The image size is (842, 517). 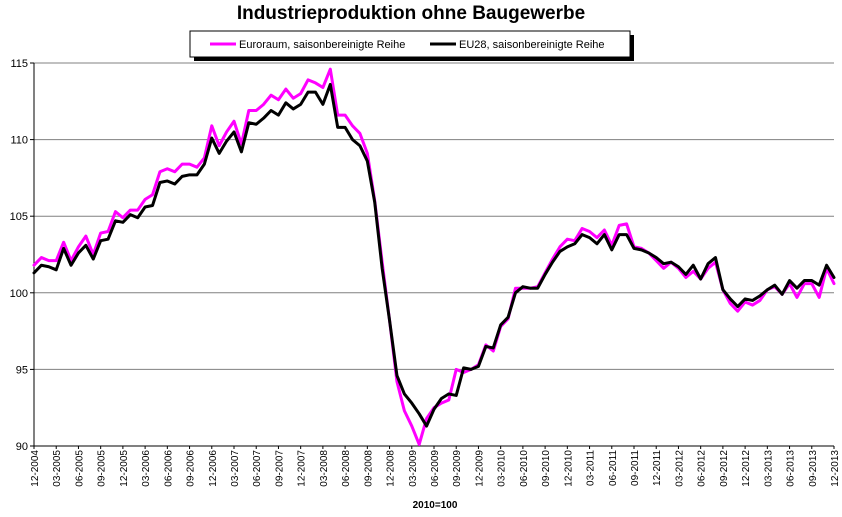 What do you see at coordinates (368, 468) in the screenshot?
I see `x-tick-label: 09-2008` at bounding box center [368, 468].